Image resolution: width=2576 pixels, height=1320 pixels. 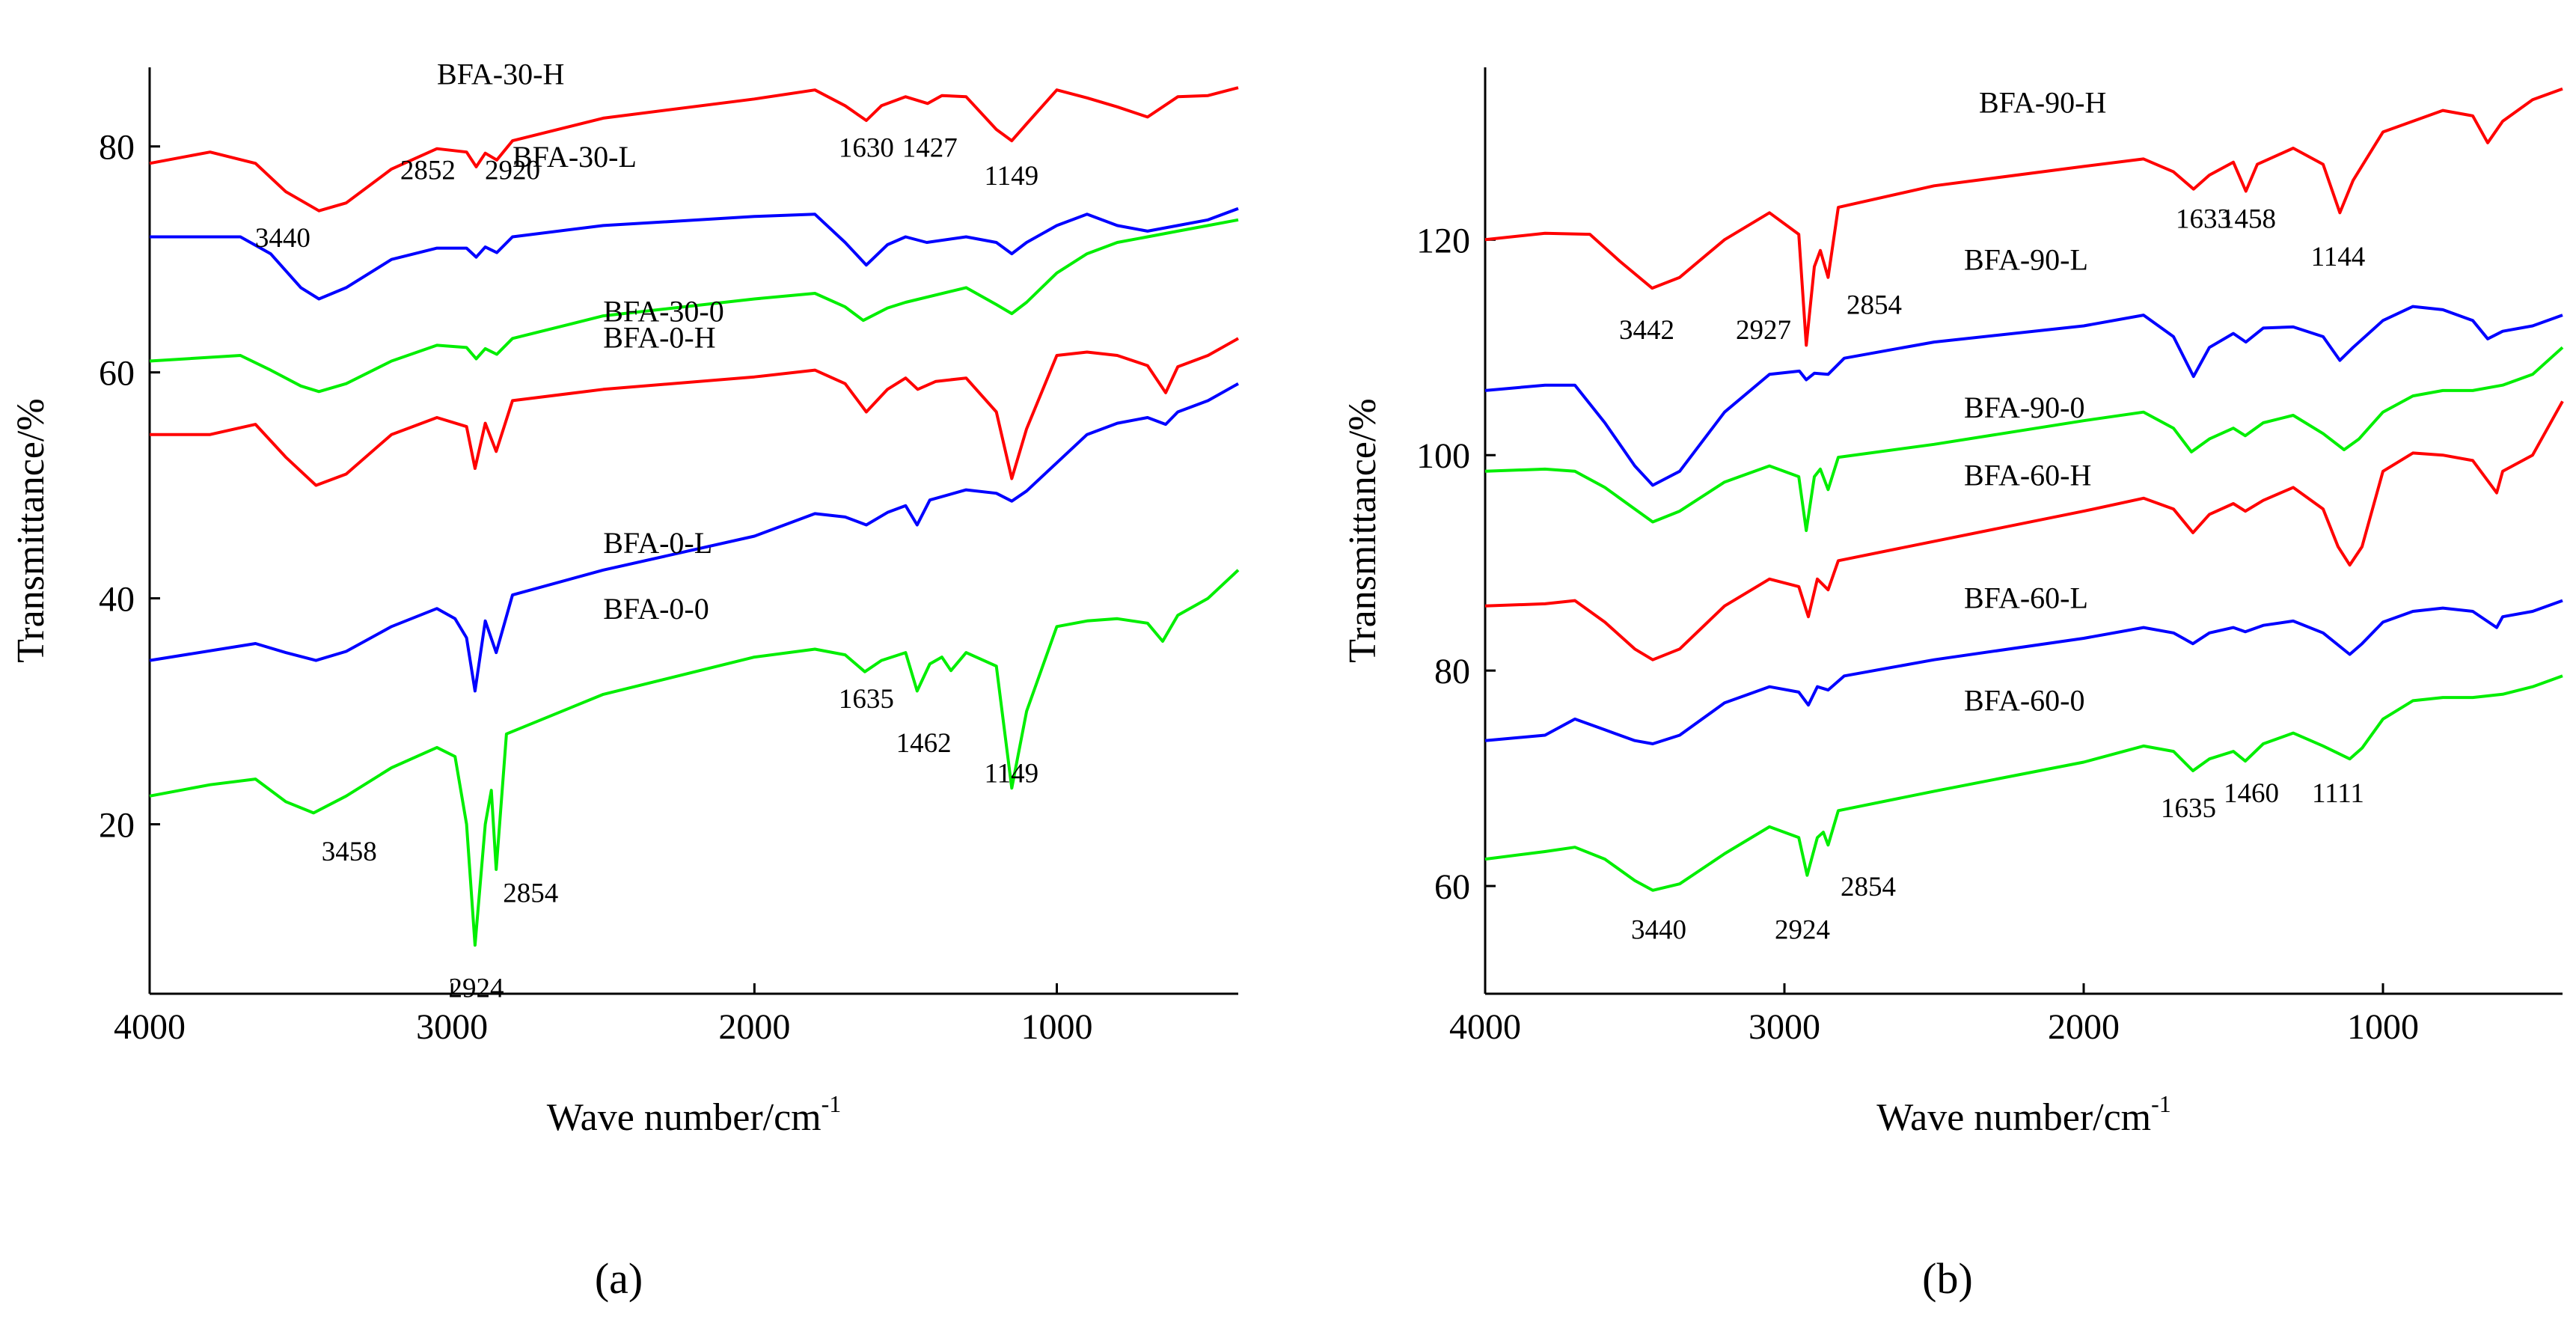 I want to click on peak-annotation: 3442, so click(x=1646, y=331).